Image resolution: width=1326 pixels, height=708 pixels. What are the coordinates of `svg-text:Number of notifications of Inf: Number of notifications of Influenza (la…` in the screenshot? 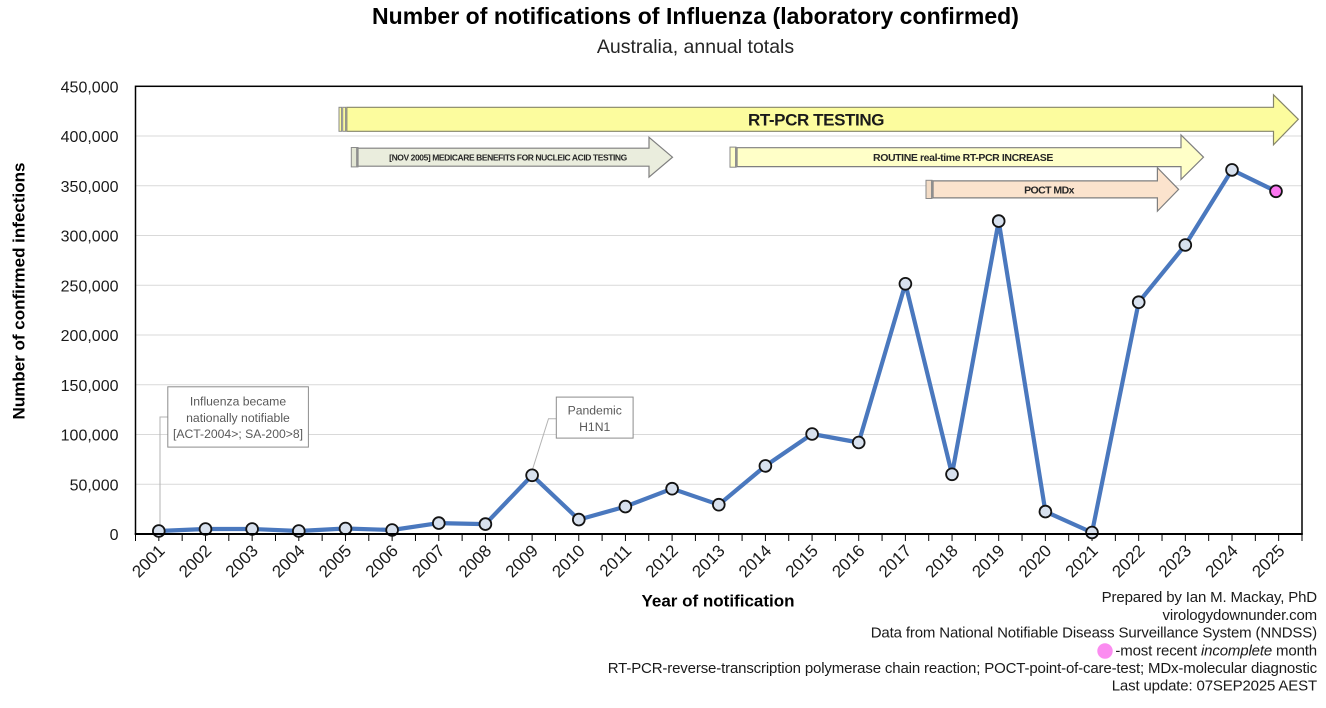 It's located at (695, 16).